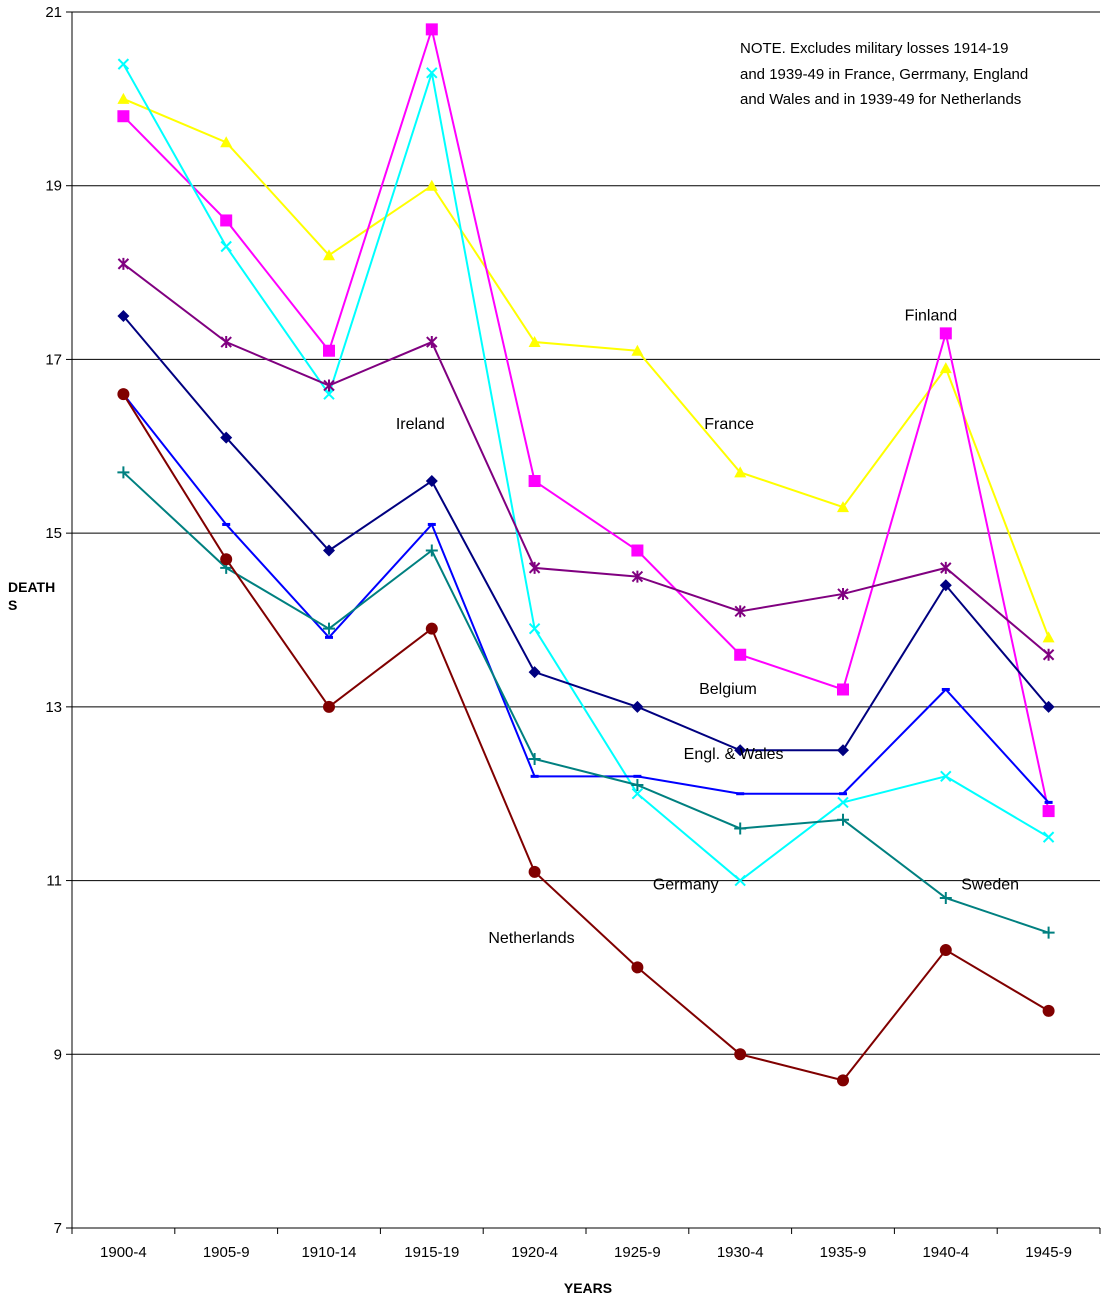 Image resolution: width=1107 pixels, height=1300 pixels. Describe the element at coordinates (843, 1252) in the screenshot. I see `x-tick-label-1935-9: 1935-9` at that location.